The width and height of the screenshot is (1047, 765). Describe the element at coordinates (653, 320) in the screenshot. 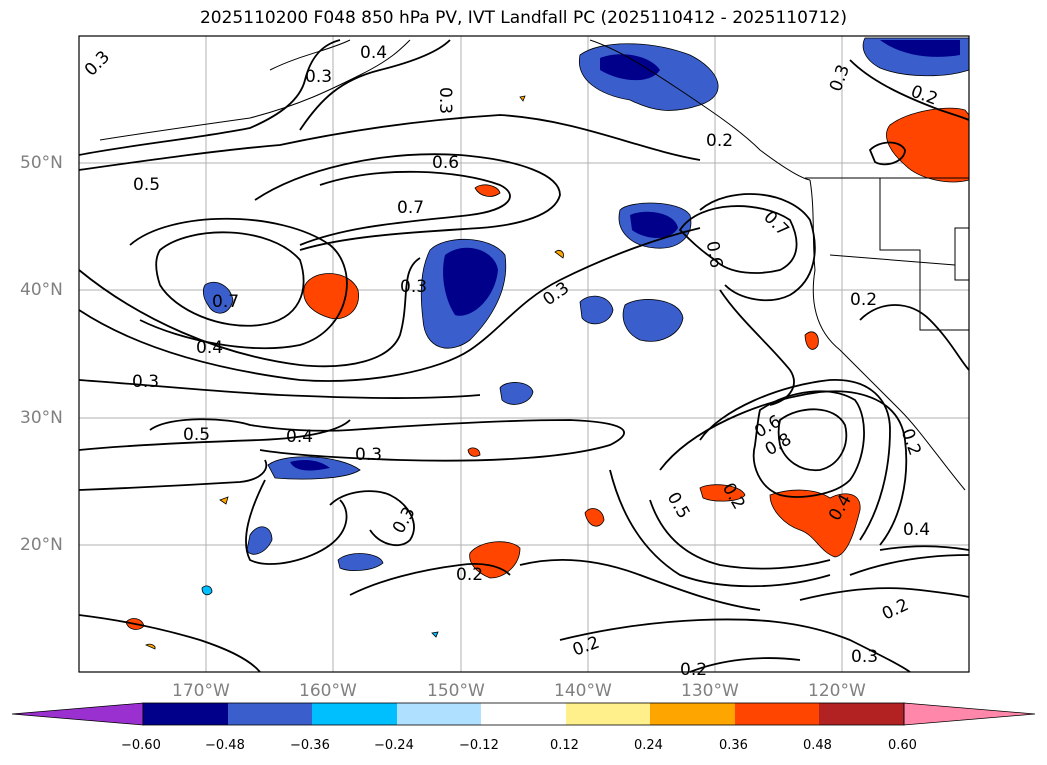

I see `blob-mid-b` at that location.